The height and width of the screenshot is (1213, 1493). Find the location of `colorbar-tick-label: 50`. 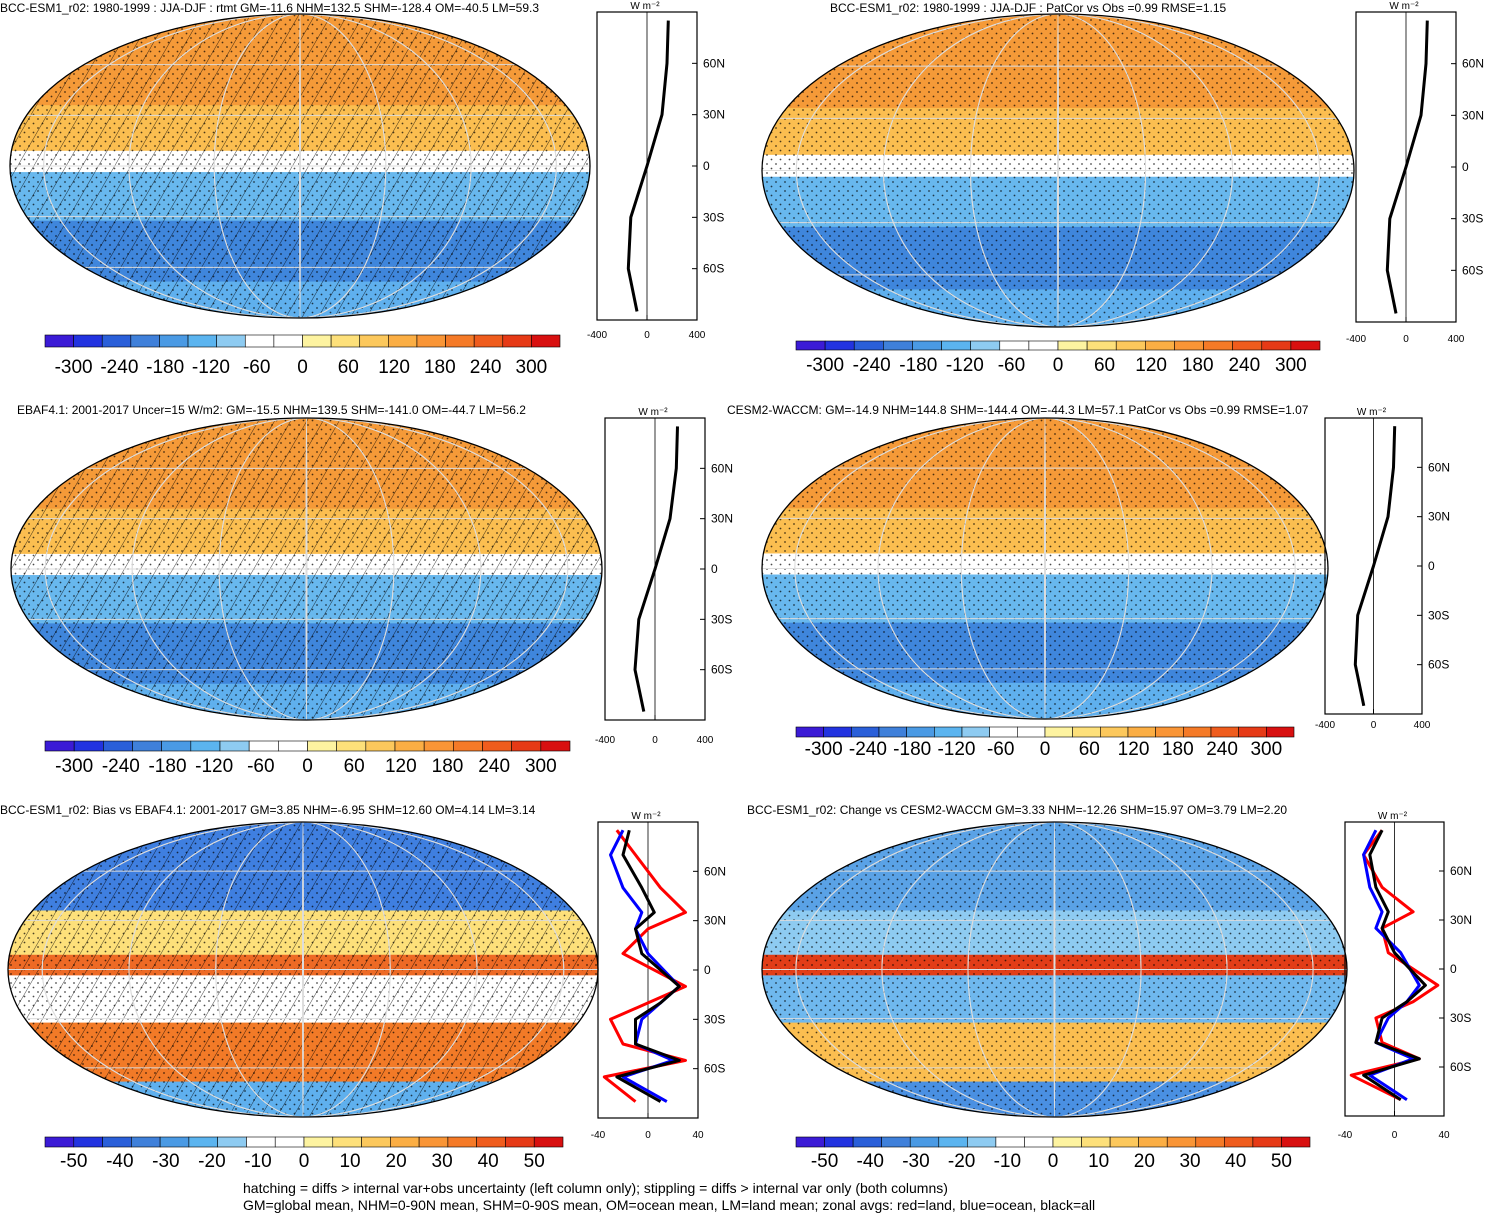

colorbar-tick-label: 50 is located at coordinates (534, 1161).